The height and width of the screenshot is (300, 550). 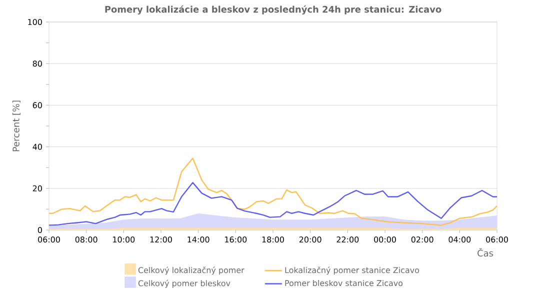 What do you see at coordinates (486, 252) in the screenshot?
I see `x-axis-title: Čas` at bounding box center [486, 252].